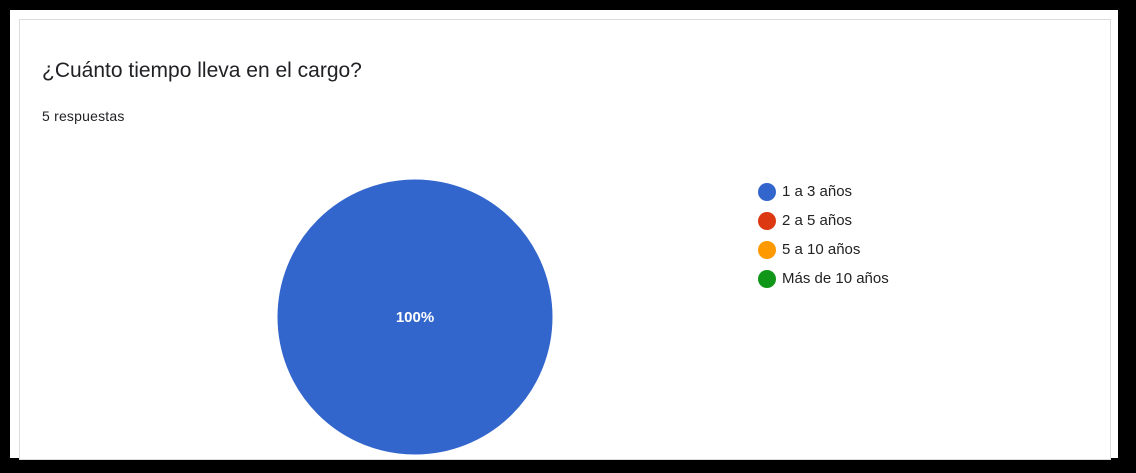  What do you see at coordinates (817, 220) in the screenshot?
I see `legend-label: 2 a 5 años` at bounding box center [817, 220].